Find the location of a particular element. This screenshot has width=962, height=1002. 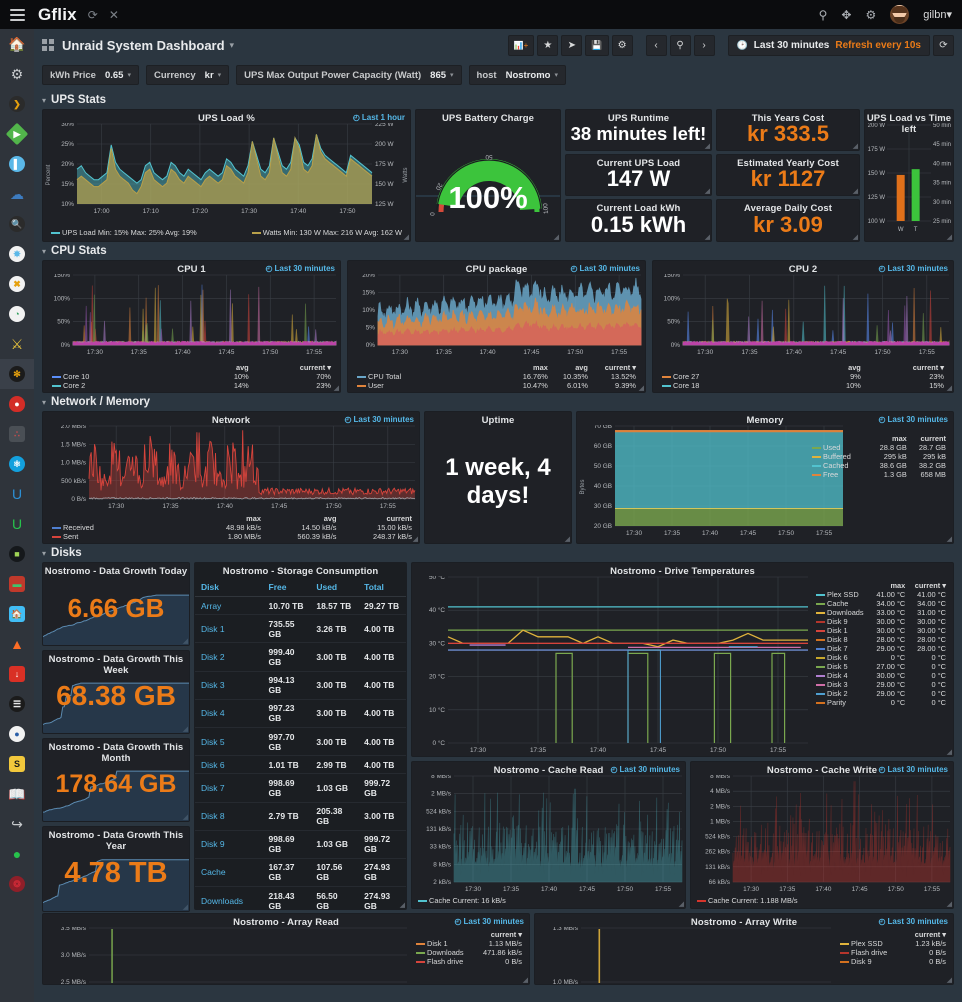

add-panel-button: 📊 + is located at coordinates (521, 45).